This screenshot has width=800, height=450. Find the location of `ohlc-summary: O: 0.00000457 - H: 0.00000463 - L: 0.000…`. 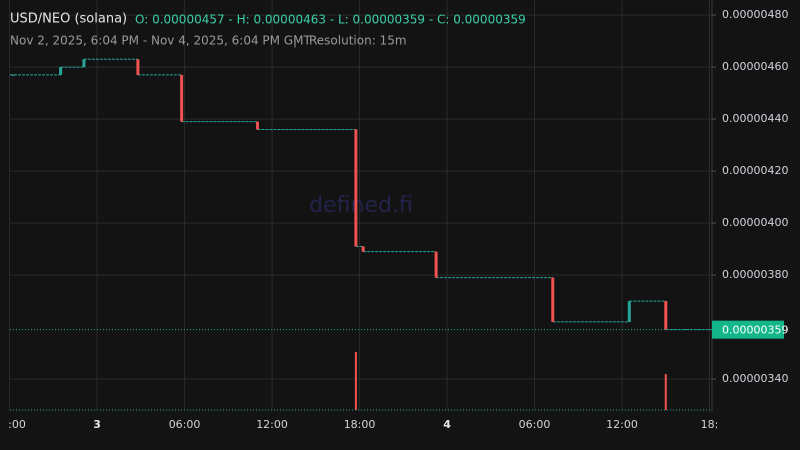

ohlc-summary: O: 0.00000457 - H: 0.00000463 - L: 0.000… is located at coordinates (330, 20).